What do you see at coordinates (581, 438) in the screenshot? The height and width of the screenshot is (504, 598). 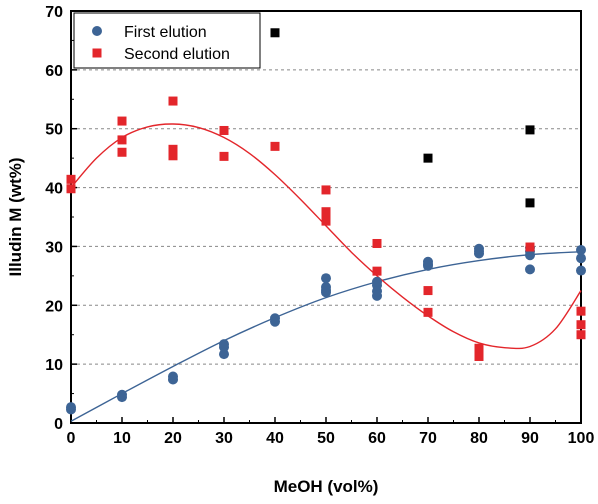 I see `x-tick-label: 100` at bounding box center [581, 438].